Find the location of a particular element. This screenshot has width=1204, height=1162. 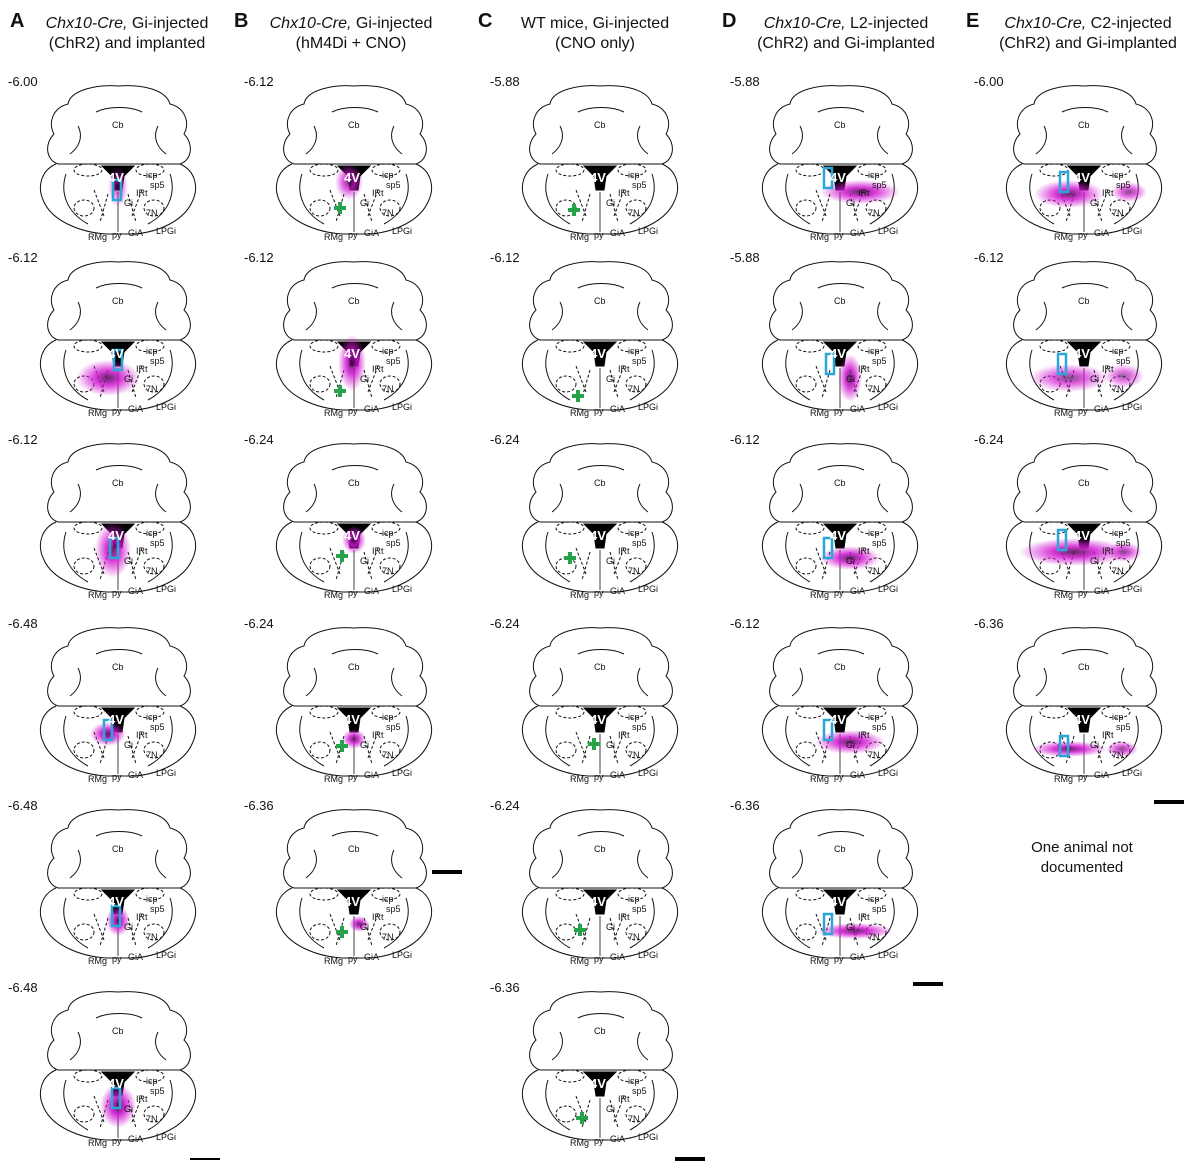

cannula-marker is located at coordinates (340, 391).